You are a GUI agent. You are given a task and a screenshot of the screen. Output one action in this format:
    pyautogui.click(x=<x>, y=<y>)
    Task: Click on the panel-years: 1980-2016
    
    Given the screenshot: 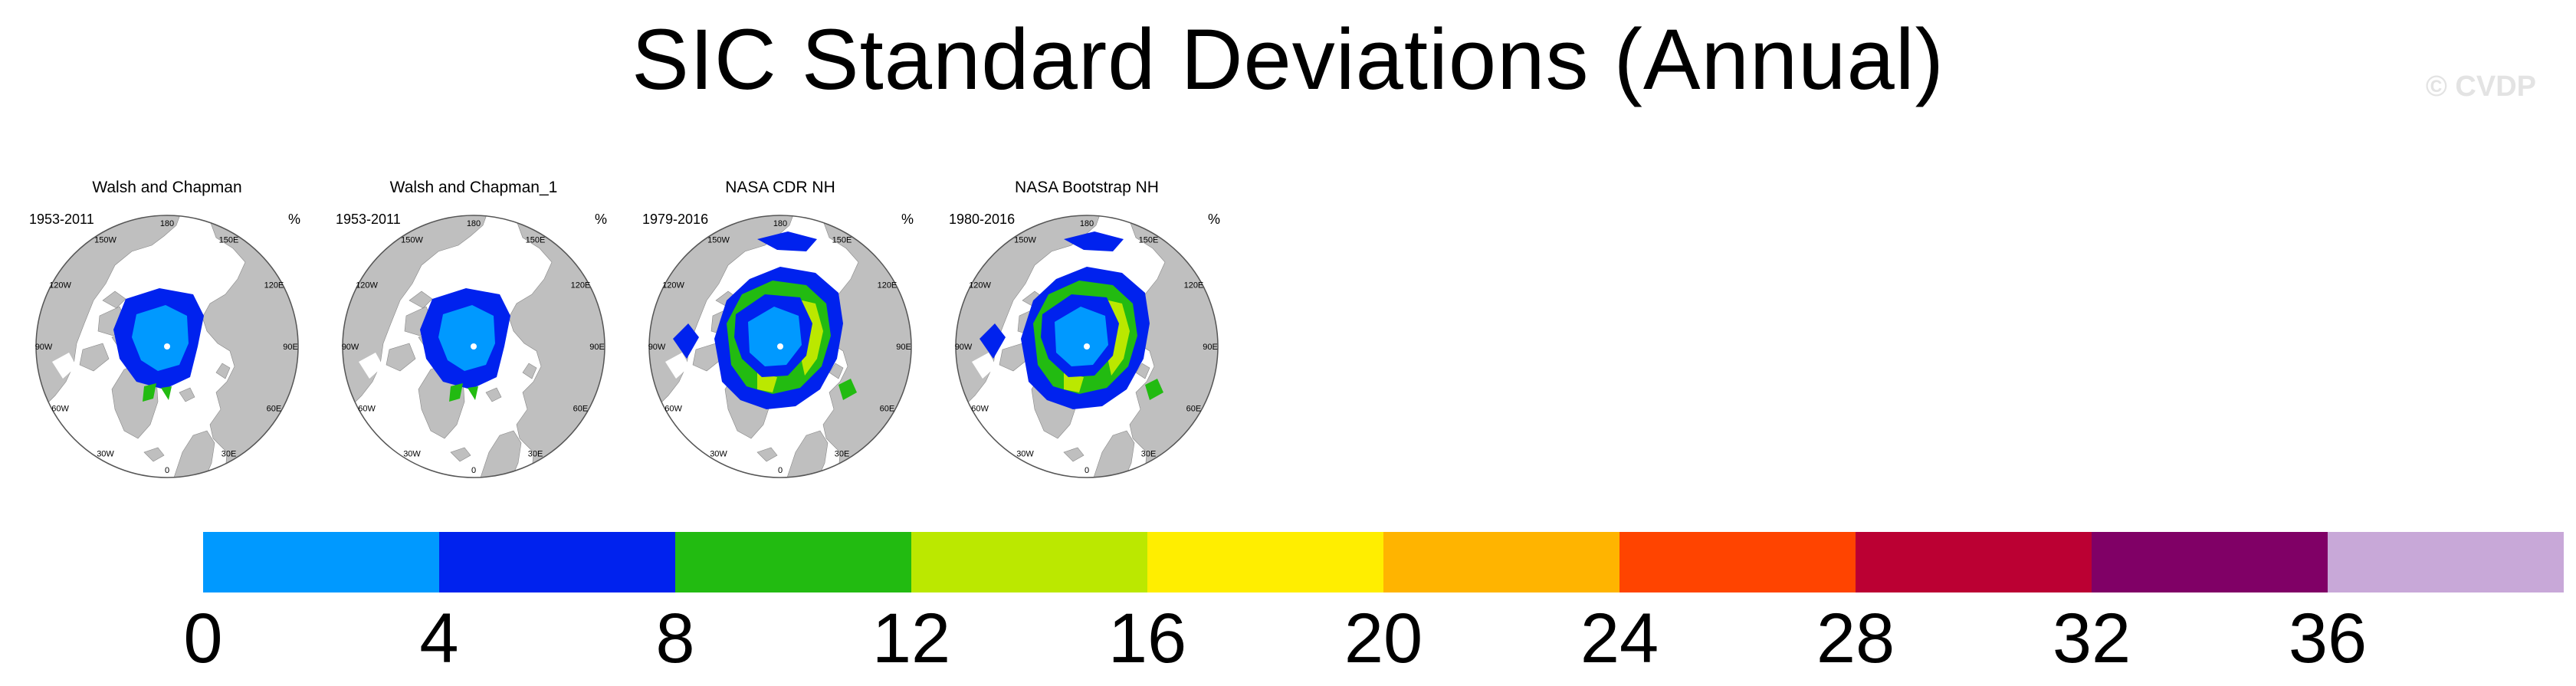 What is the action you would take?
    pyautogui.click(x=982, y=219)
    